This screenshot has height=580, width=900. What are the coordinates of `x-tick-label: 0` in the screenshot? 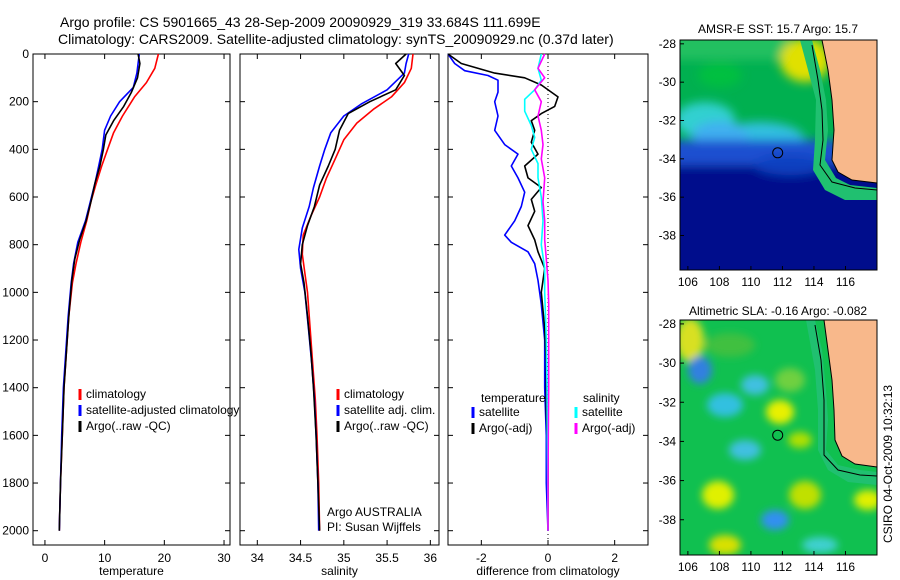 It's located at (45, 558).